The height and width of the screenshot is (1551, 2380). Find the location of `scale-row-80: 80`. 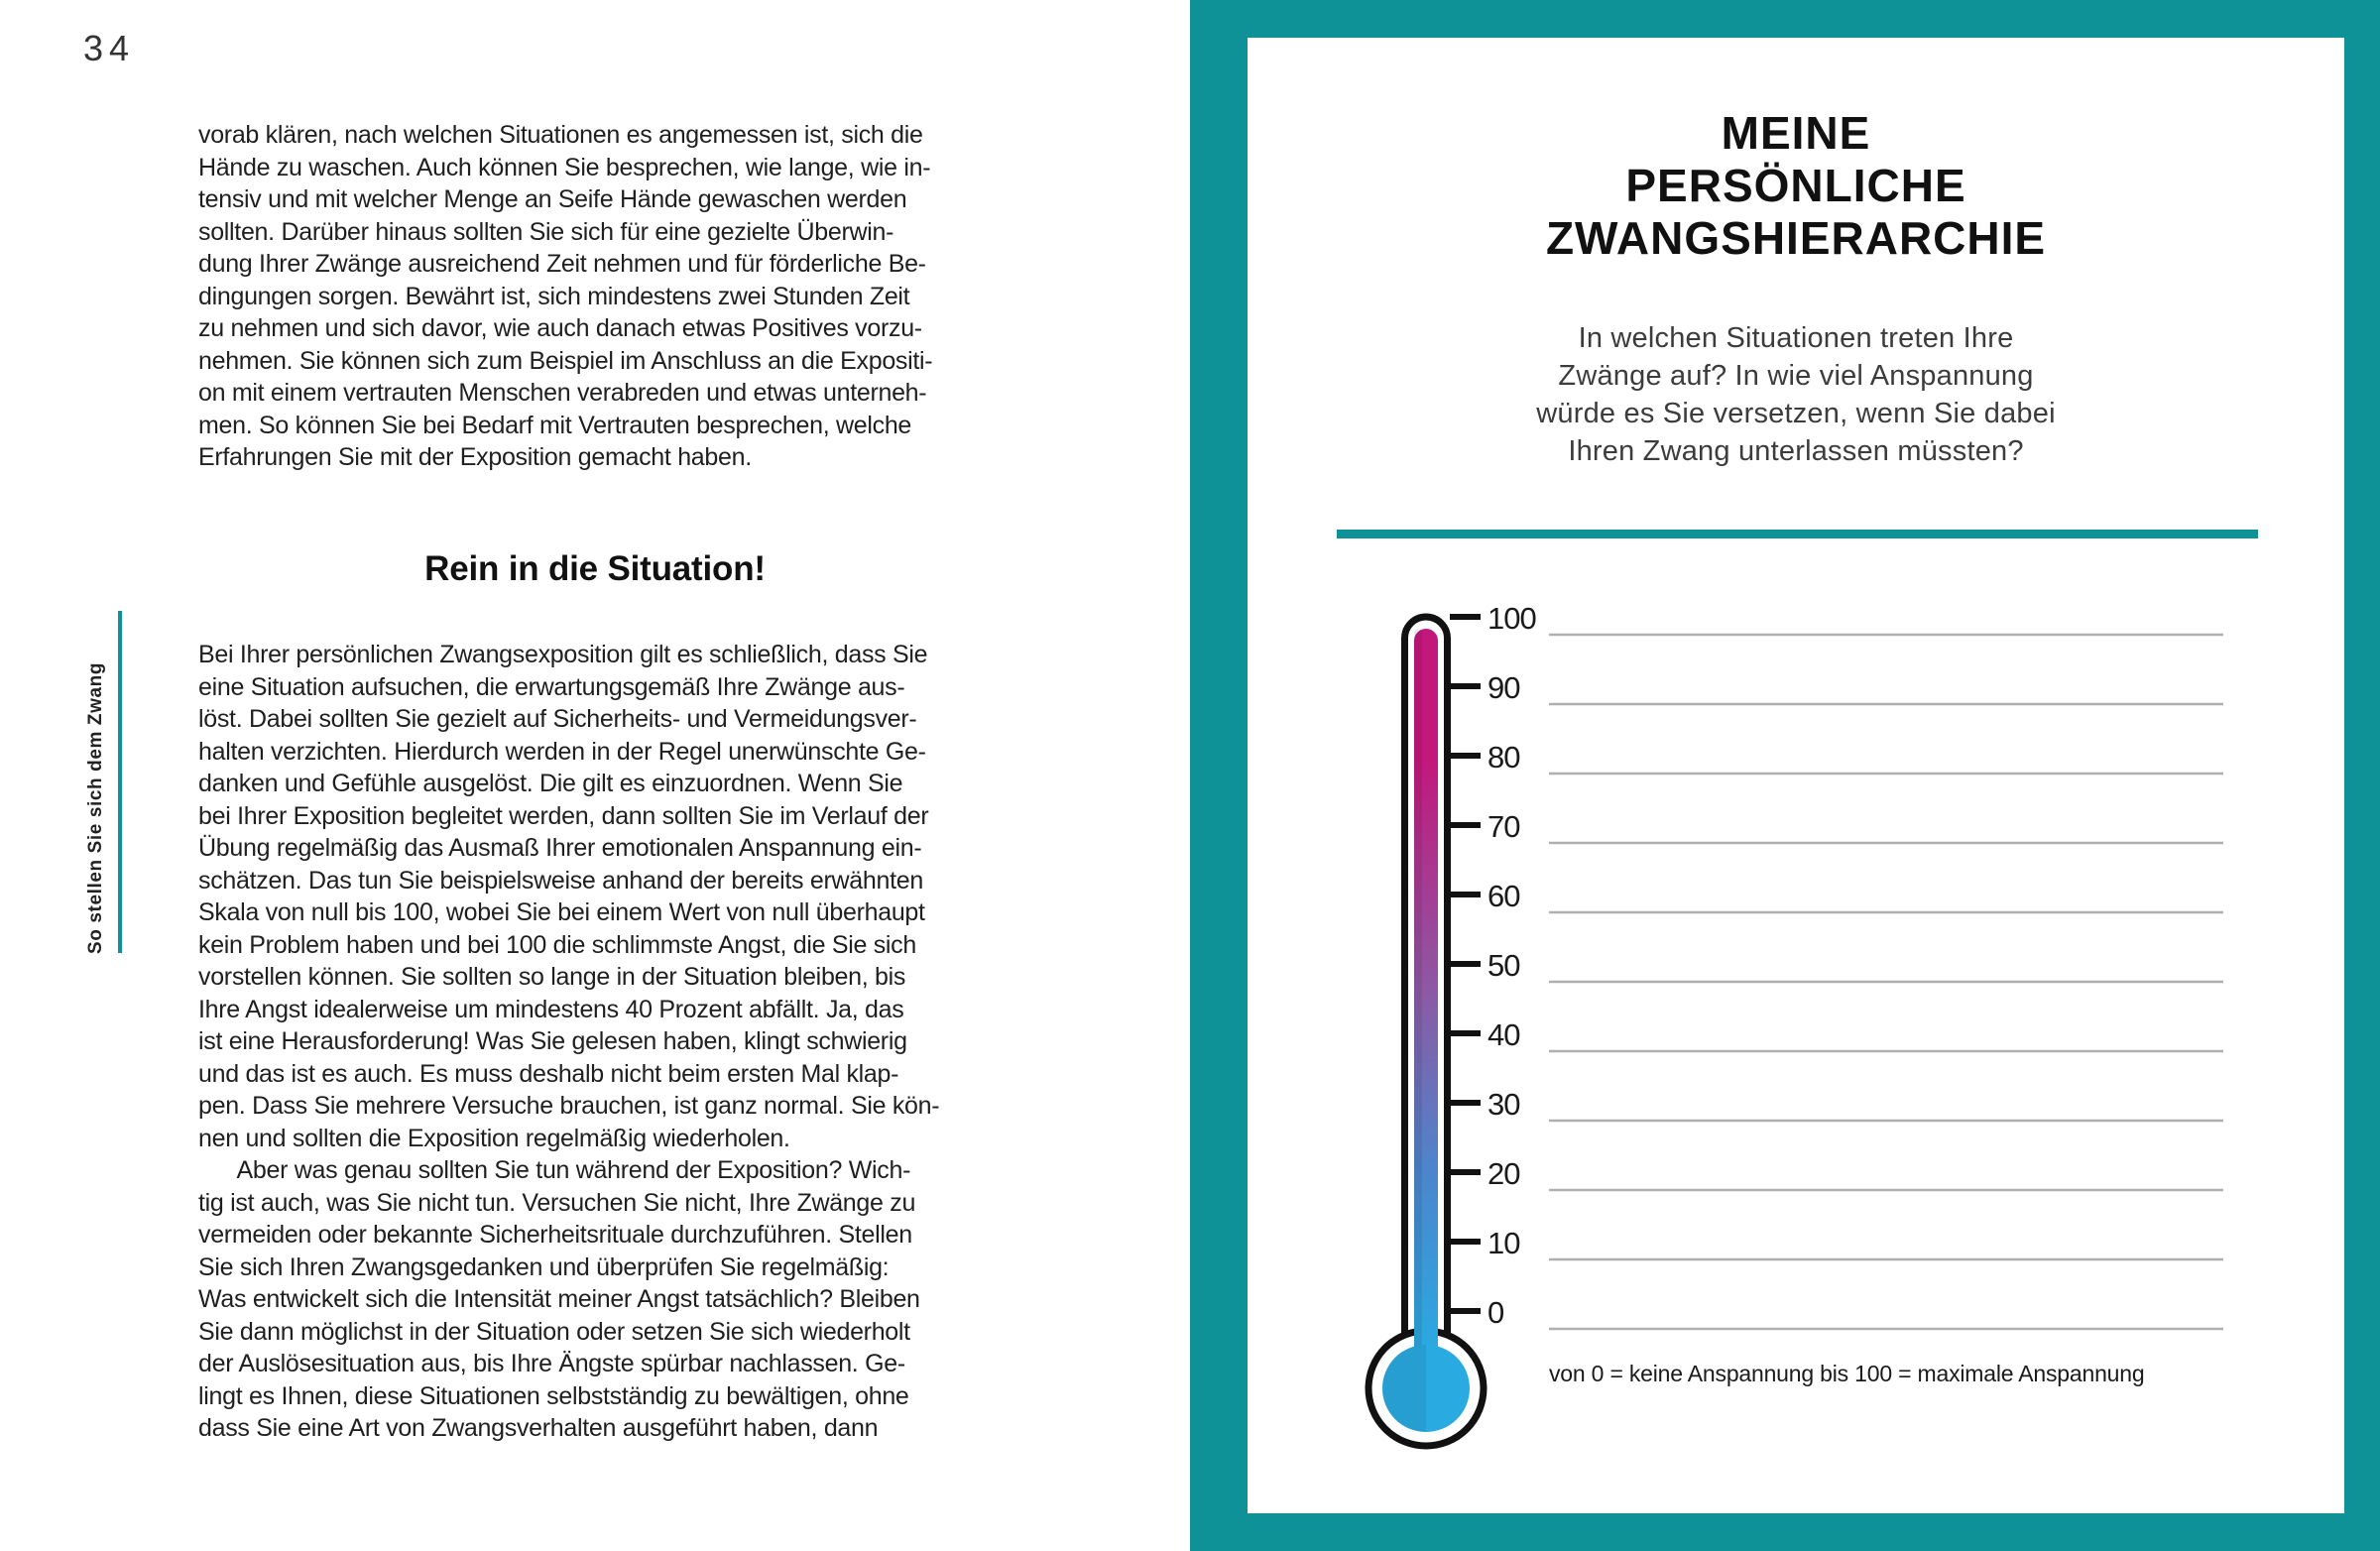

scale-row-80: 80 is located at coordinates (1836, 758).